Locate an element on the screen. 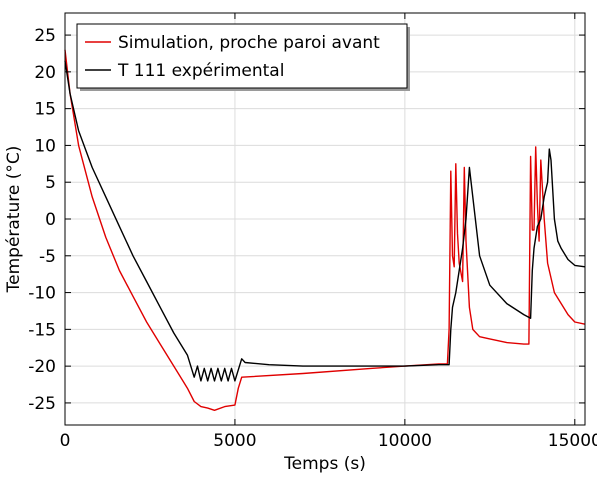  y-tick-label-8: -15 is located at coordinates (42, 330).